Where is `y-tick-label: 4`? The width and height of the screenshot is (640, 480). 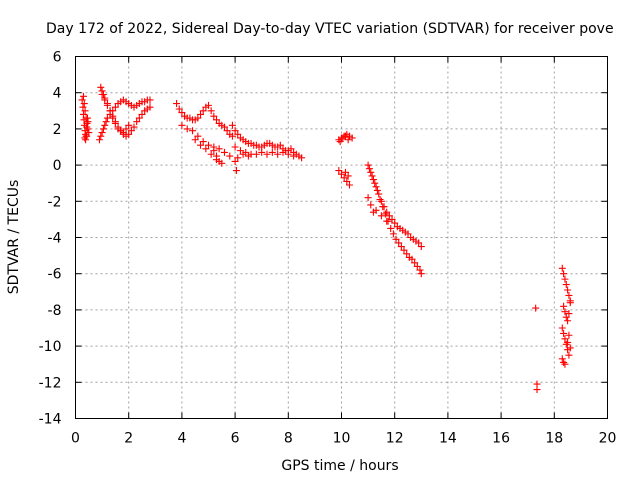 y-tick-label: 4 is located at coordinates (57, 94).